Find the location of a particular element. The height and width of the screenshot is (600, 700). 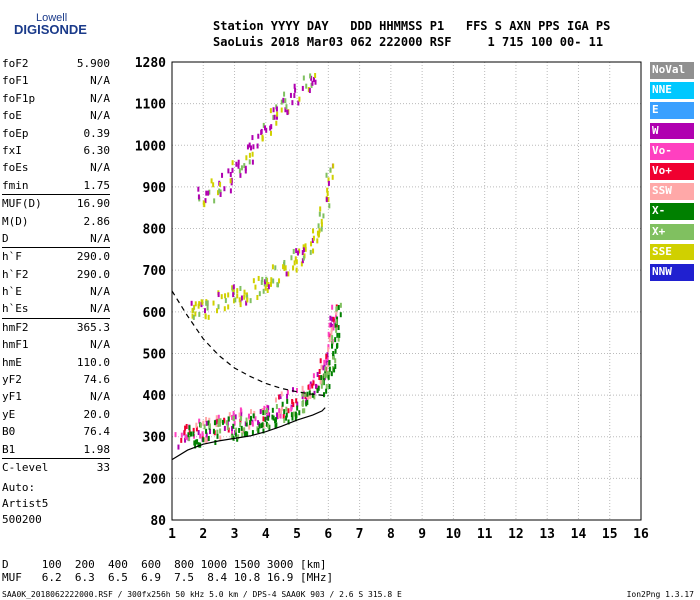

legend-item-x: X+ is located at coordinates (672, 232).